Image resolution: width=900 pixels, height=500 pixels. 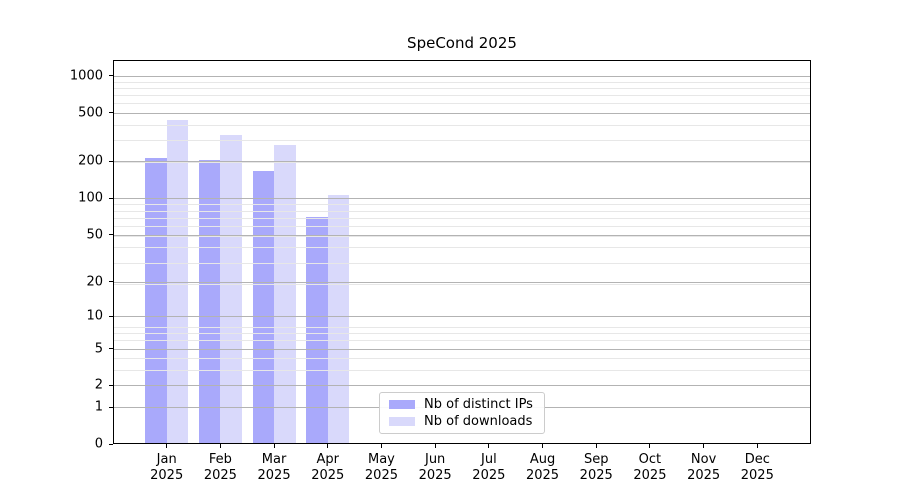 What do you see at coordinates (542, 467) in the screenshot?
I see `x-tick-label-aug: Aug 2025` at bounding box center [542, 467].